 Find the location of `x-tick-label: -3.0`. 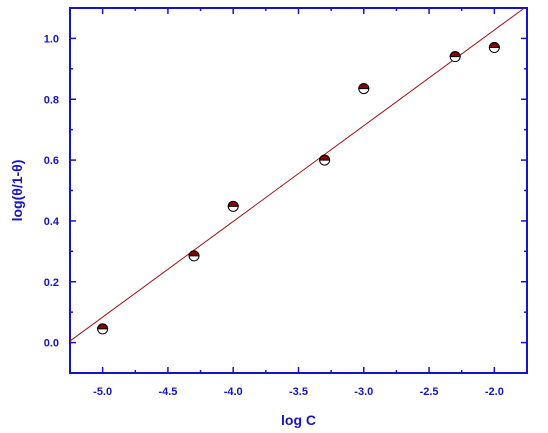

x-tick-label: -3.0 is located at coordinates (363, 392).